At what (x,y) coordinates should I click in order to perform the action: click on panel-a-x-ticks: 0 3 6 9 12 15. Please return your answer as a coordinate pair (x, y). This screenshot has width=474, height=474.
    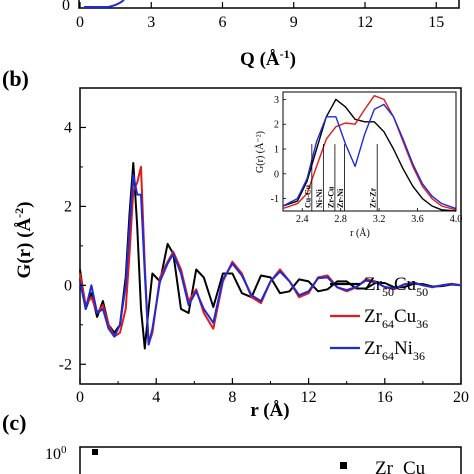
    Looking at the image, I should click on (260, 16).